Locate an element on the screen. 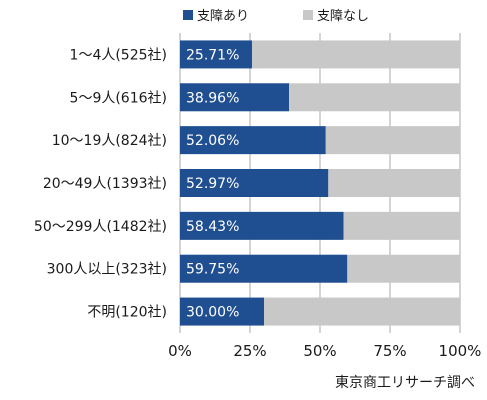 The width and height of the screenshot is (487, 400). data-label: 52.97% is located at coordinates (212, 184).